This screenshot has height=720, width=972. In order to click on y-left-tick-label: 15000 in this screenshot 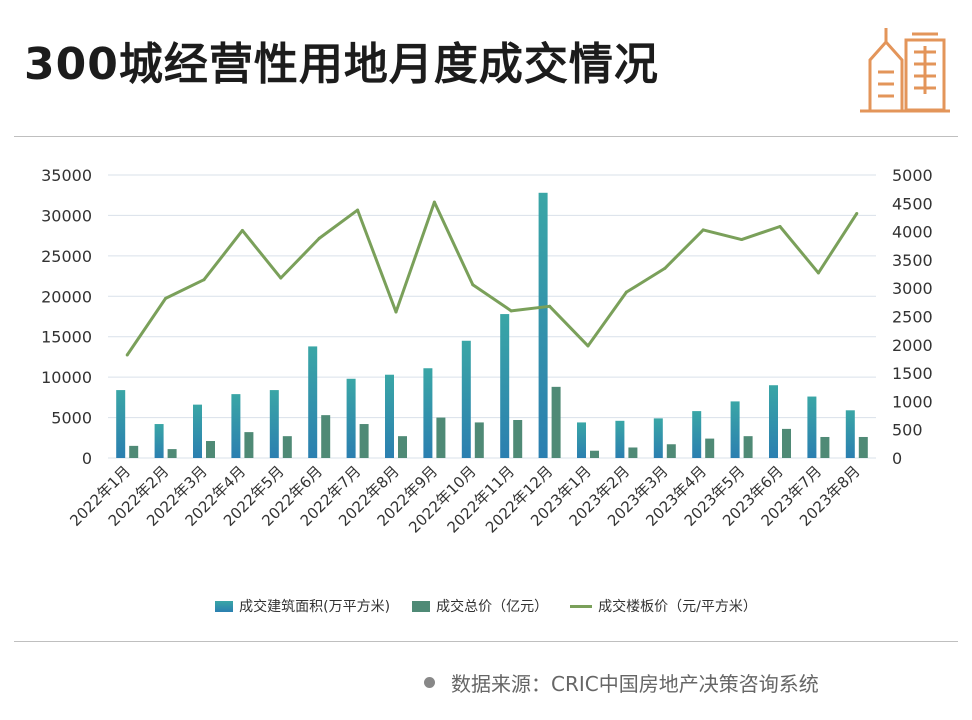, I will do `click(66, 337)`.